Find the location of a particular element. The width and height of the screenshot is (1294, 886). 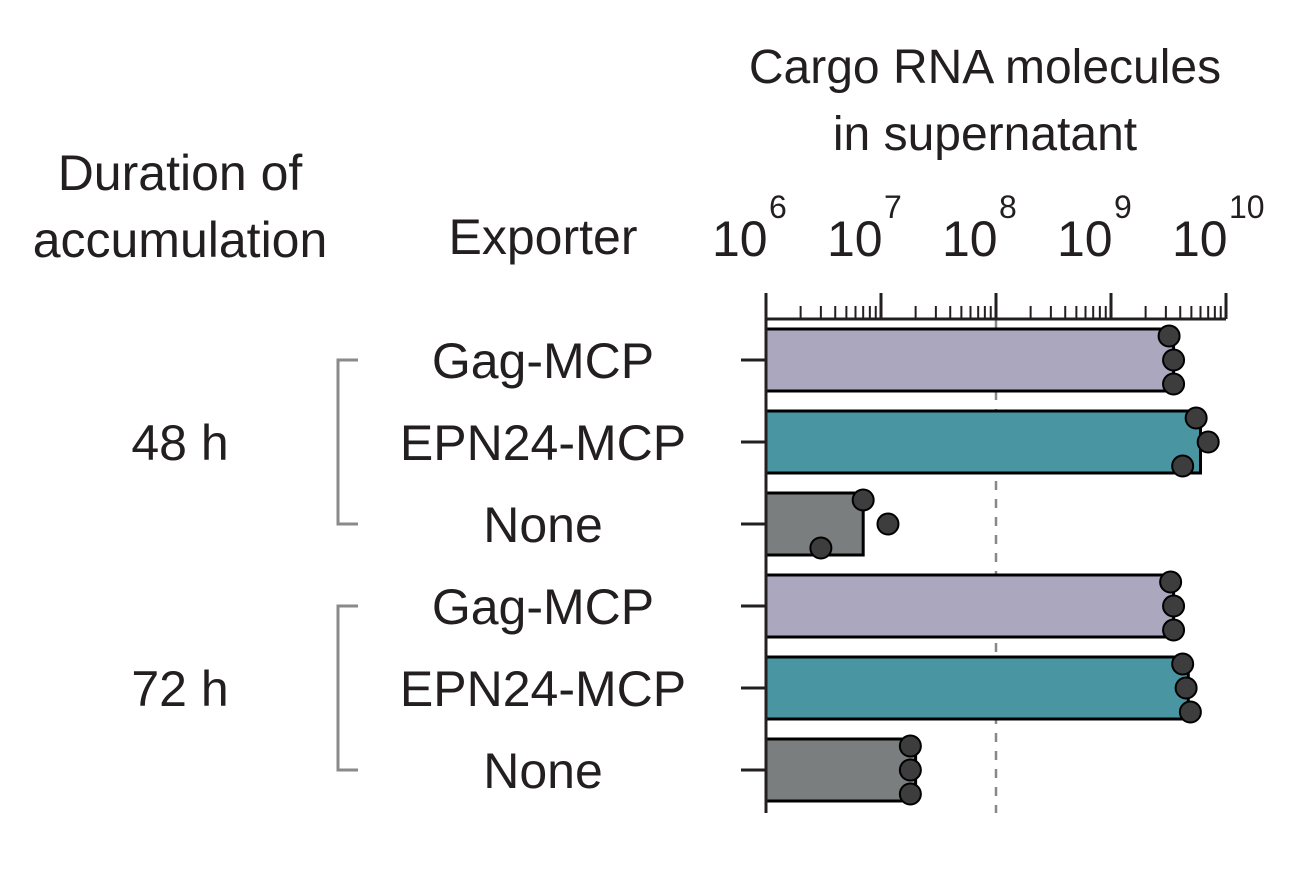

group-header-line-2: accumulation is located at coordinates (180, 240).